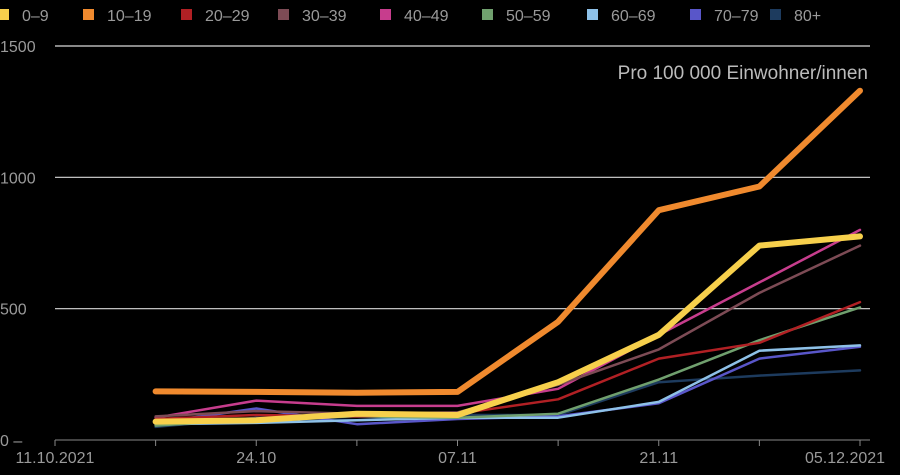 The image size is (900, 475). What do you see at coordinates (129, 16) in the screenshot?
I see `legend-label: 10–19` at bounding box center [129, 16].